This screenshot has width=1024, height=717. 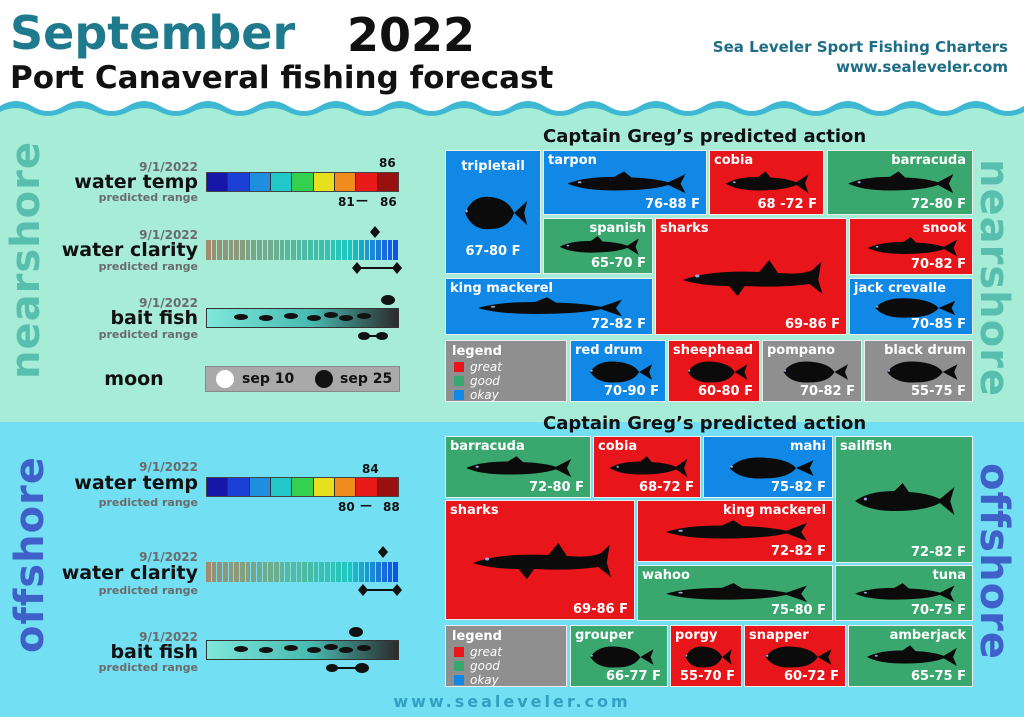 What do you see at coordinates (153, 33) in the screenshot?
I see `title-month: September` at bounding box center [153, 33].